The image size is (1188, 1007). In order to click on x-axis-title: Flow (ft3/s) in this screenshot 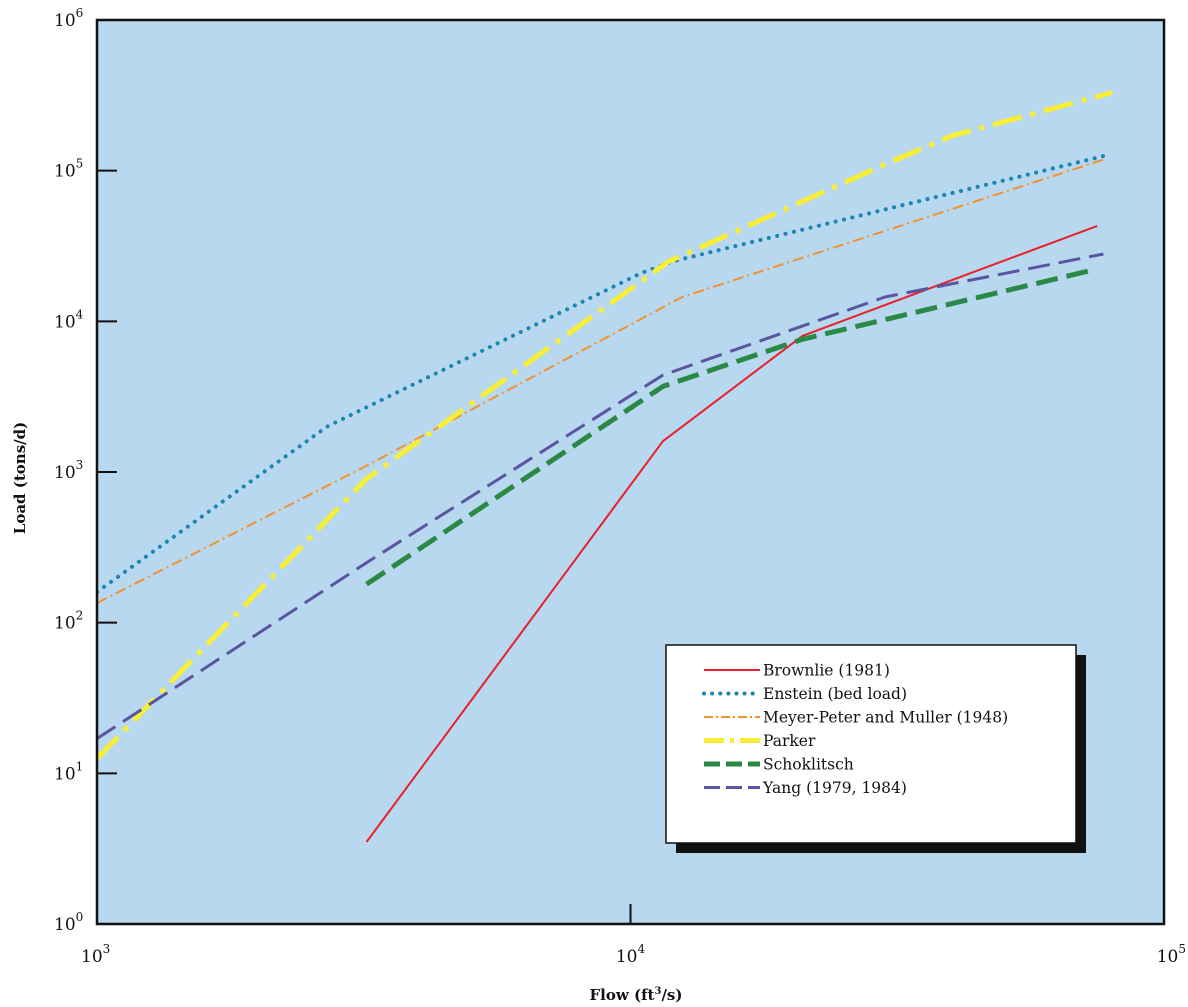, I will do `click(636, 995)`.